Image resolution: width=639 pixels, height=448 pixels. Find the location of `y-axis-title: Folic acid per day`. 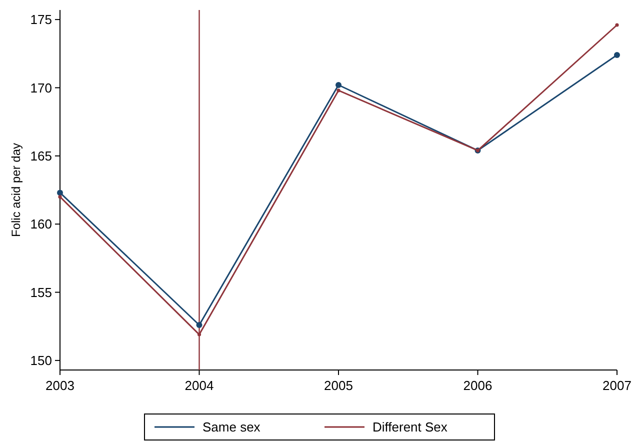

y-axis-title: Folic acid per day is located at coordinates (16, 190).